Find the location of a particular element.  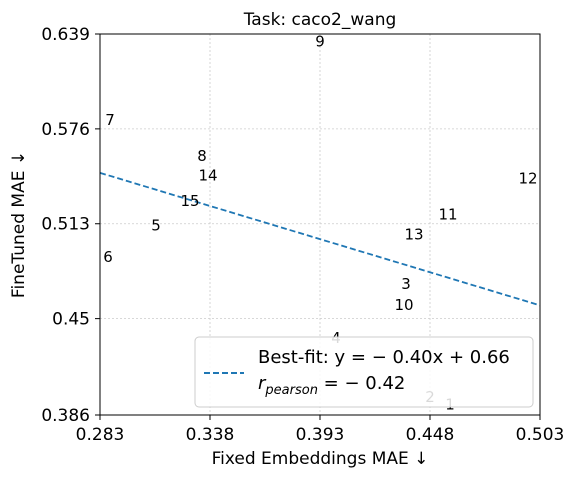

point-label-6: 6 is located at coordinates (108, 257).